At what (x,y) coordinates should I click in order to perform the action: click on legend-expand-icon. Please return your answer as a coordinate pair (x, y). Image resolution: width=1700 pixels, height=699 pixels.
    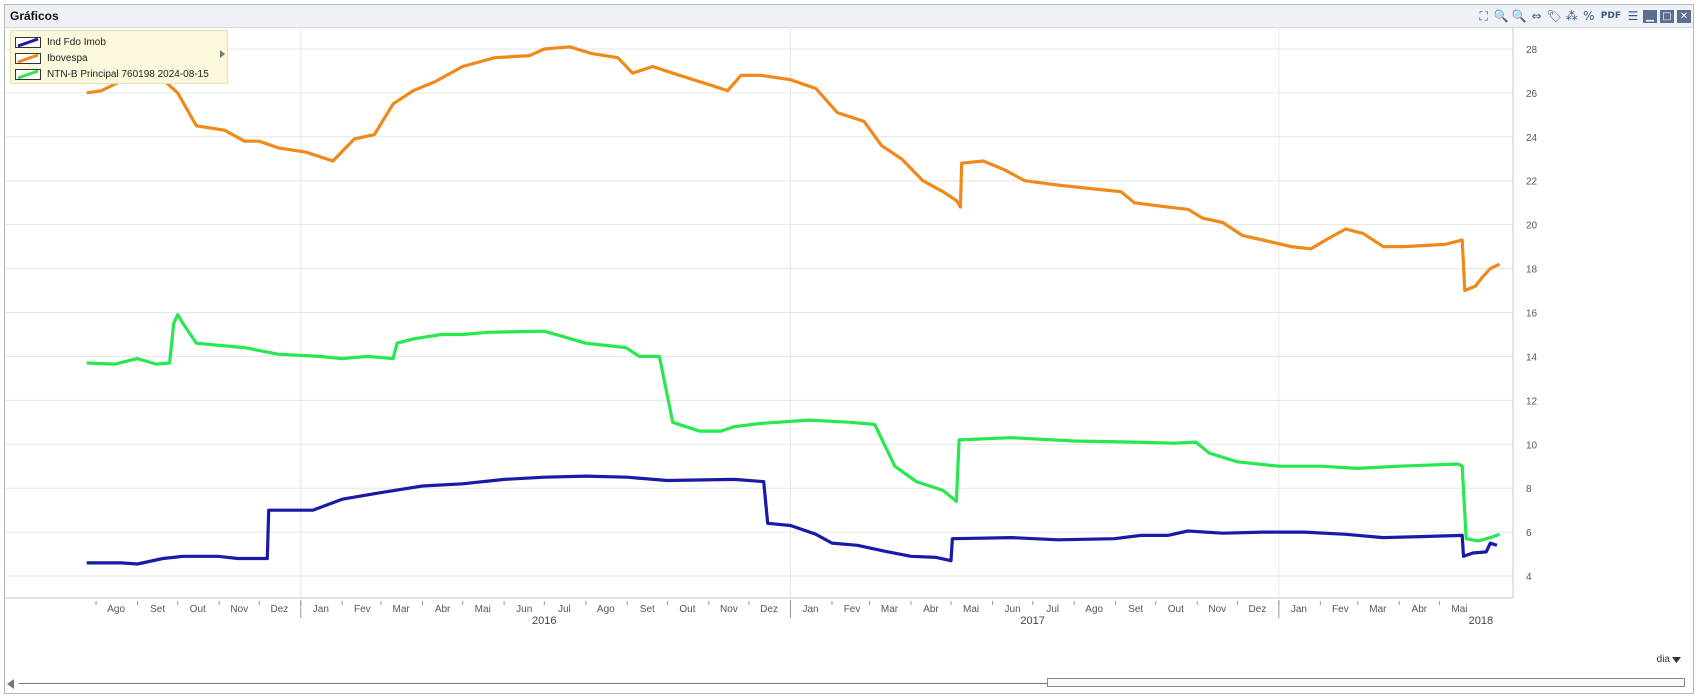
    Looking at the image, I should click on (222, 54).